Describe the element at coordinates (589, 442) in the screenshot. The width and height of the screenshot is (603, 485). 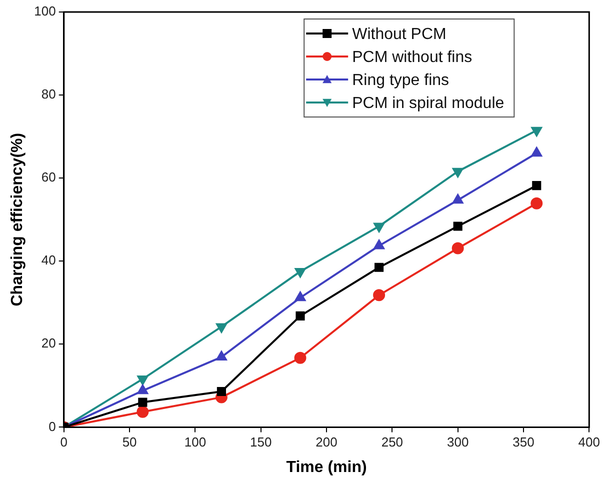
I see `x-tick-label: 400` at that location.